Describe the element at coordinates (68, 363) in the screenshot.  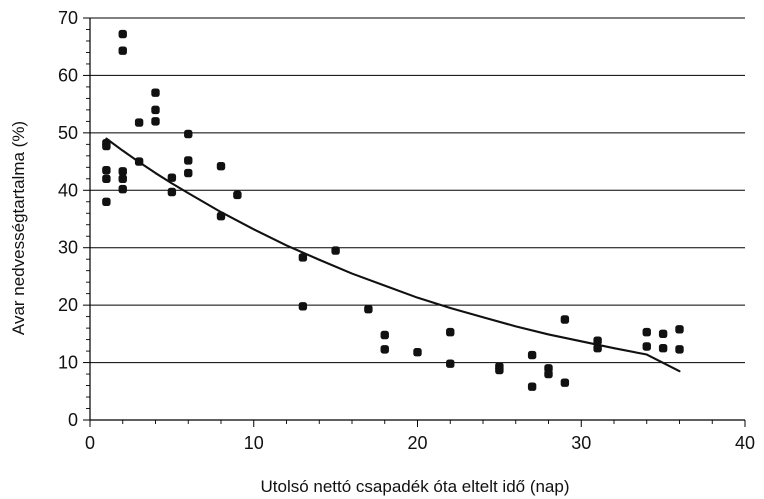
I see `y-tick-label-1: 10` at that location.